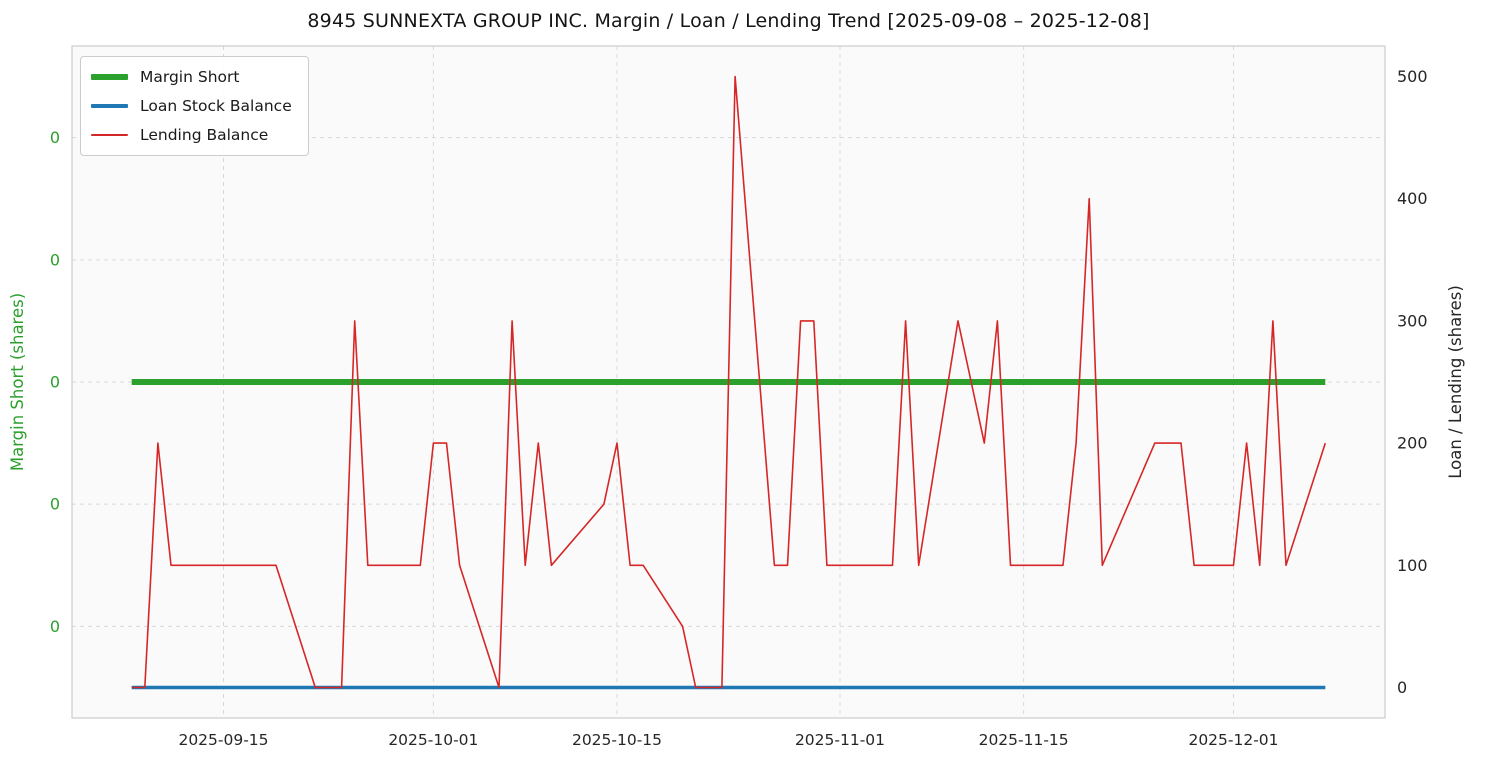 This screenshot has width=1485, height=765. I want to click on right-axis-ylabel: Loan / Lending (shares), so click(1455, 382).